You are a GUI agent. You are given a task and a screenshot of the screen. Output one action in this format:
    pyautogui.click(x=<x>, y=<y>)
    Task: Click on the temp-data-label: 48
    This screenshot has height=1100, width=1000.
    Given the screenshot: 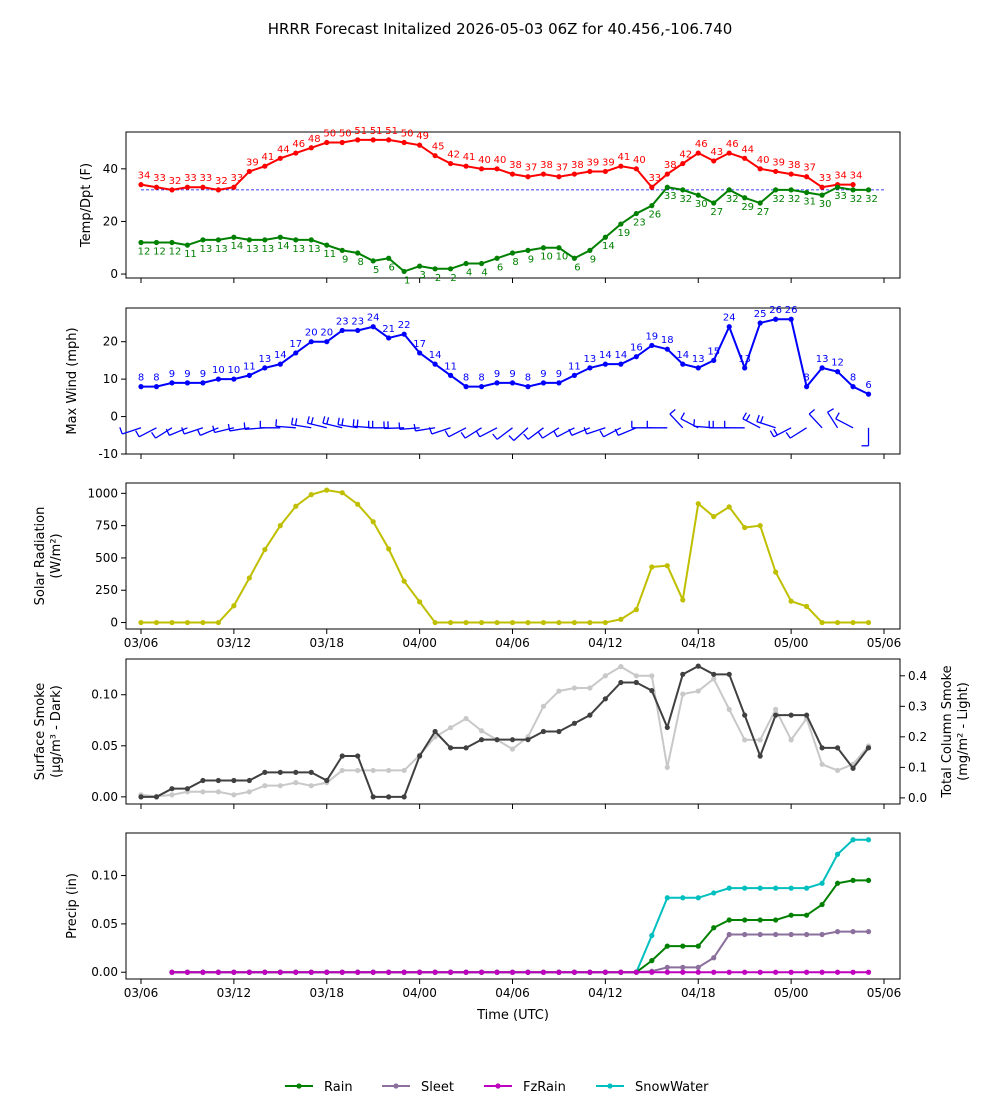 What is the action you would take?
    pyautogui.click(x=314, y=139)
    